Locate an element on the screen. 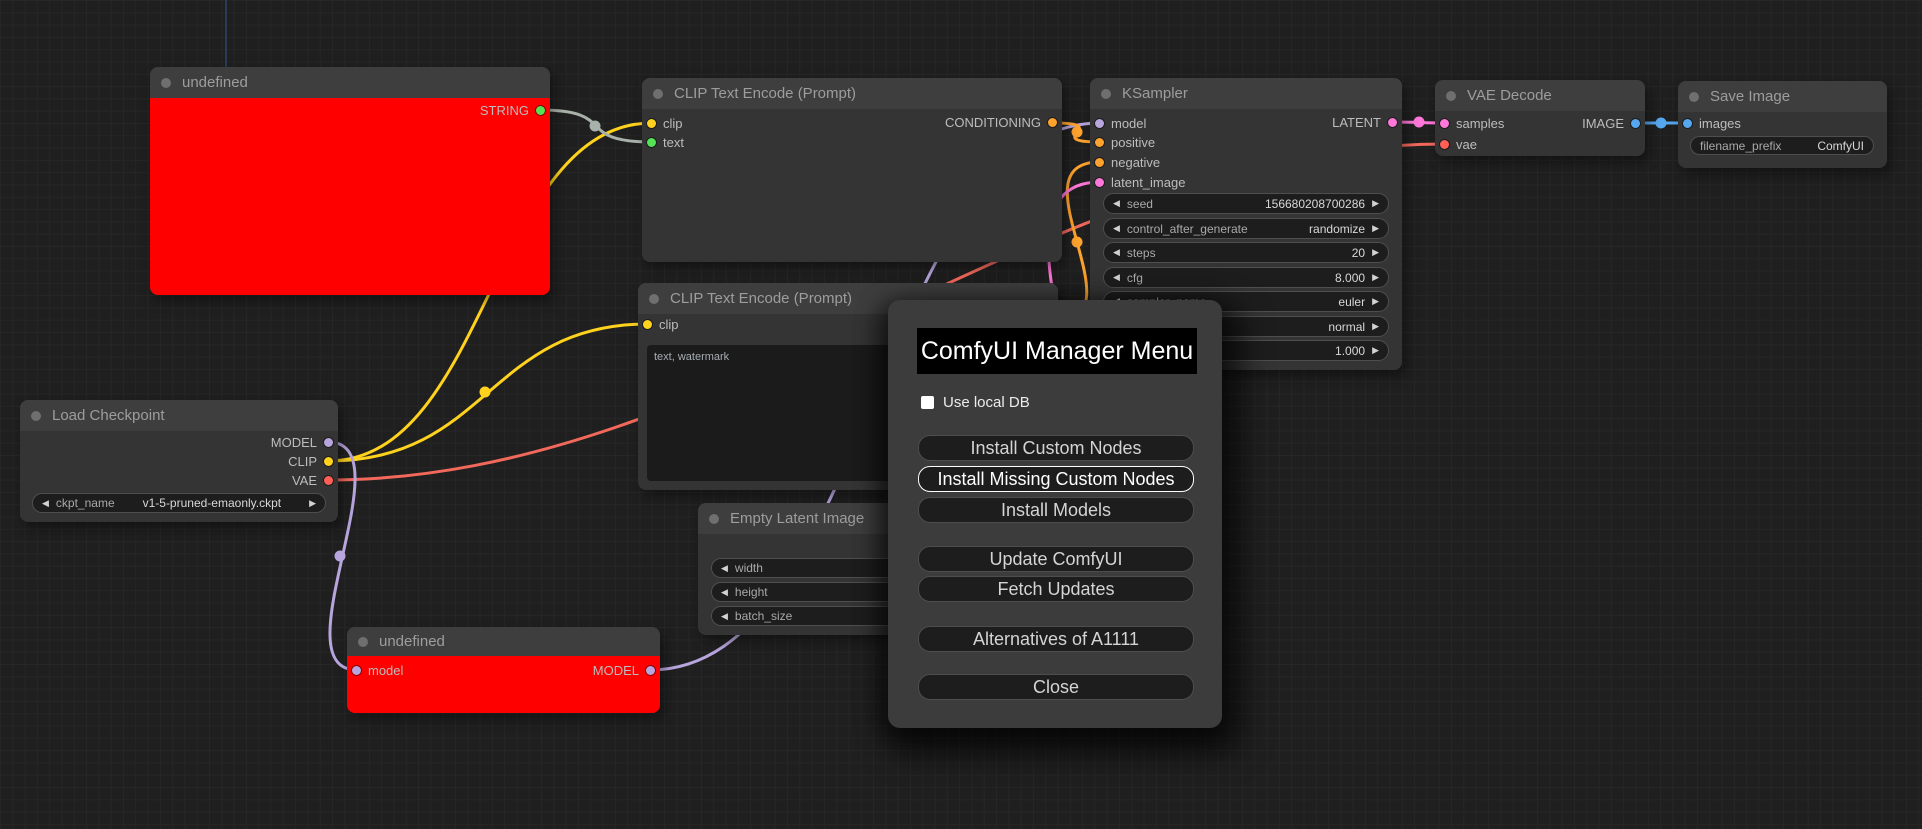 Image resolution: width=1922 pixels, height=829 pixels. fetch-updates-button: Fetch Updates is located at coordinates (1056, 589).